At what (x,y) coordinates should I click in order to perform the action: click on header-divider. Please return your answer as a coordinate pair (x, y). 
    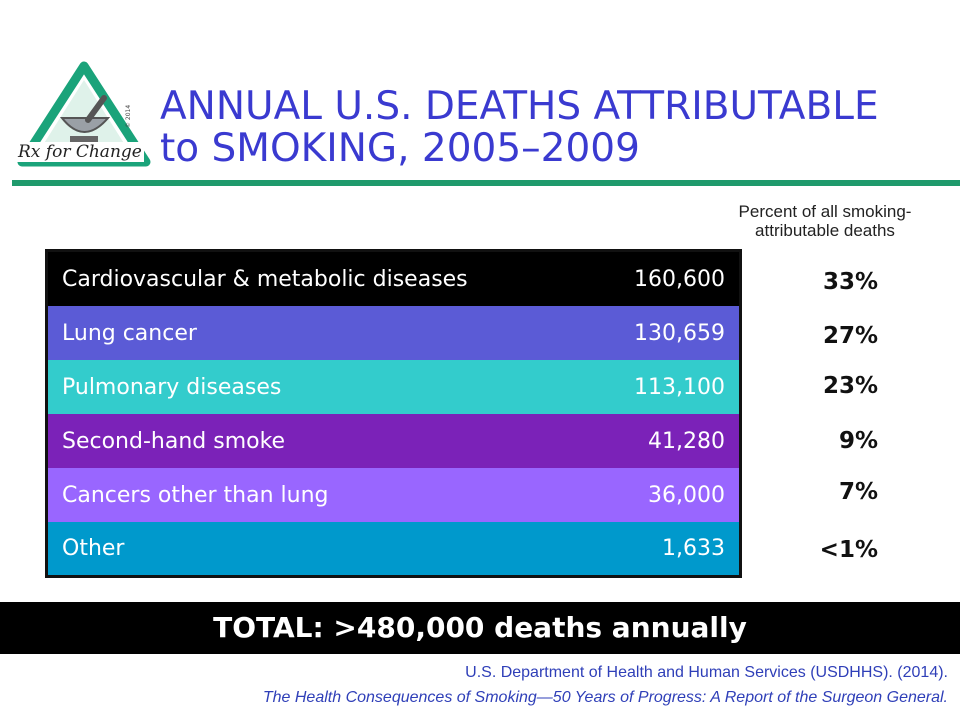
    Looking at the image, I should click on (486, 183).